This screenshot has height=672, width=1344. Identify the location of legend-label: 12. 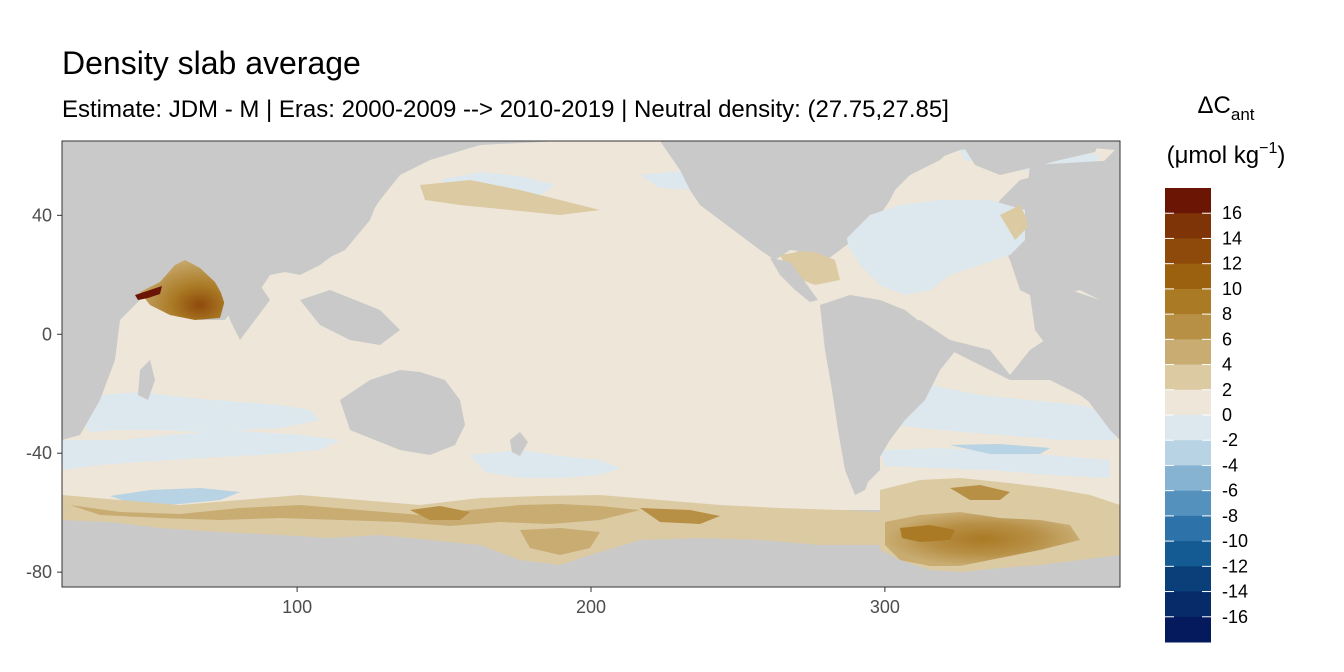
(1232, 264).